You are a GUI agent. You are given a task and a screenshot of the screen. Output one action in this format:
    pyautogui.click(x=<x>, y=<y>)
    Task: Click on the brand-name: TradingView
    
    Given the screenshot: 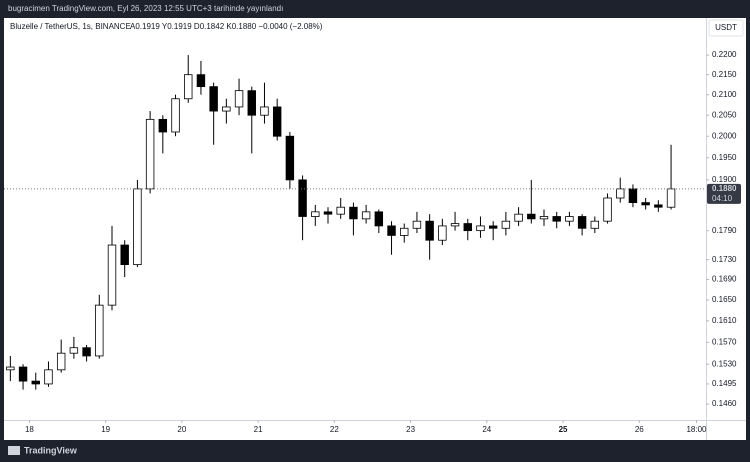 What is the action you would take?
    pyautogui.click(x=51, y=450)
    